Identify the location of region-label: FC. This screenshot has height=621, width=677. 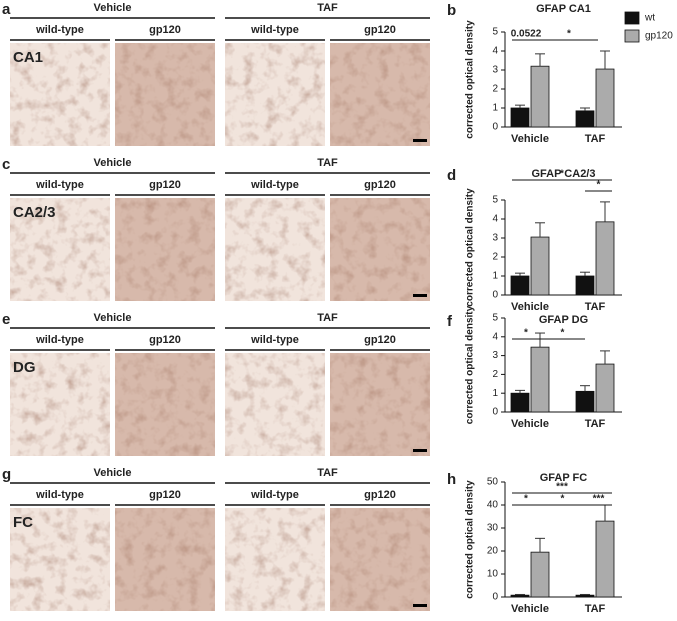
(23, 522).